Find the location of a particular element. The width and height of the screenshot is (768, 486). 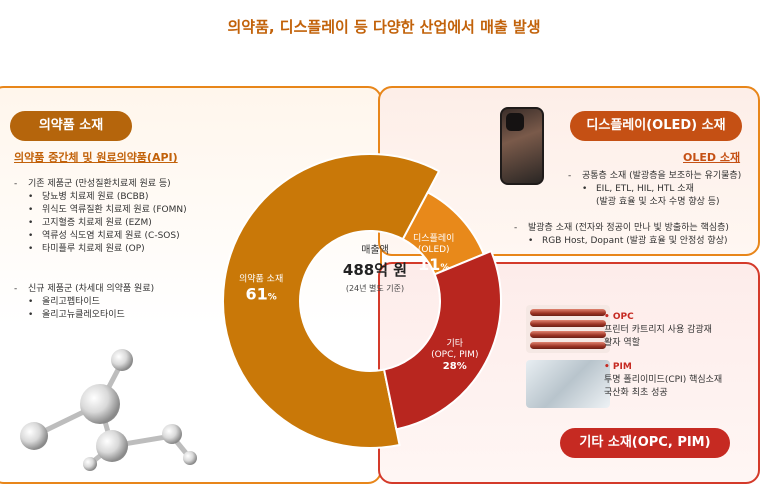

list-item: 올리고펩타이드 is located at coordinates (91, 302).